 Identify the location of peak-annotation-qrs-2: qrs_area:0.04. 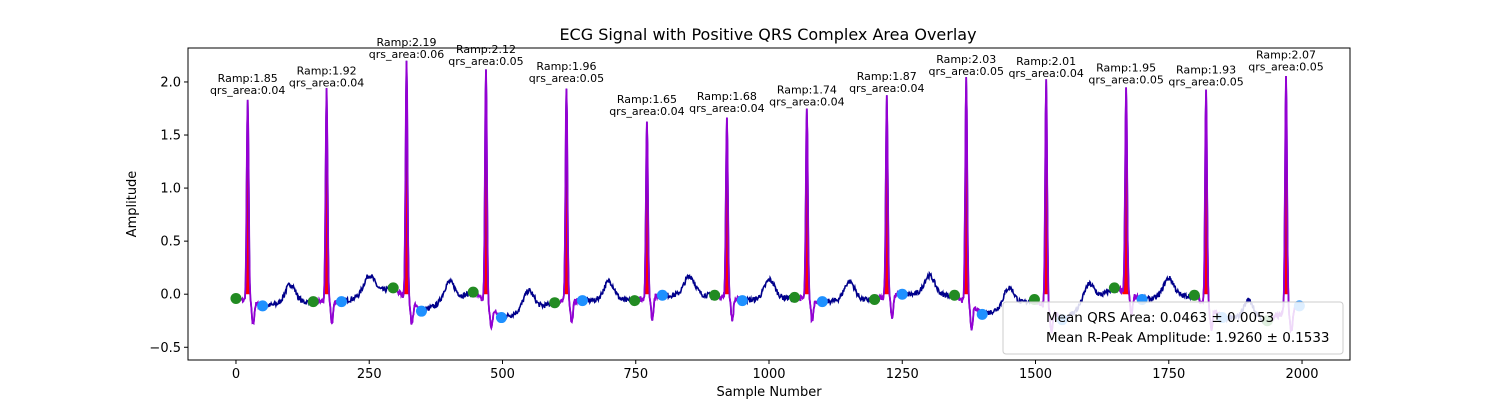
(326, 82).